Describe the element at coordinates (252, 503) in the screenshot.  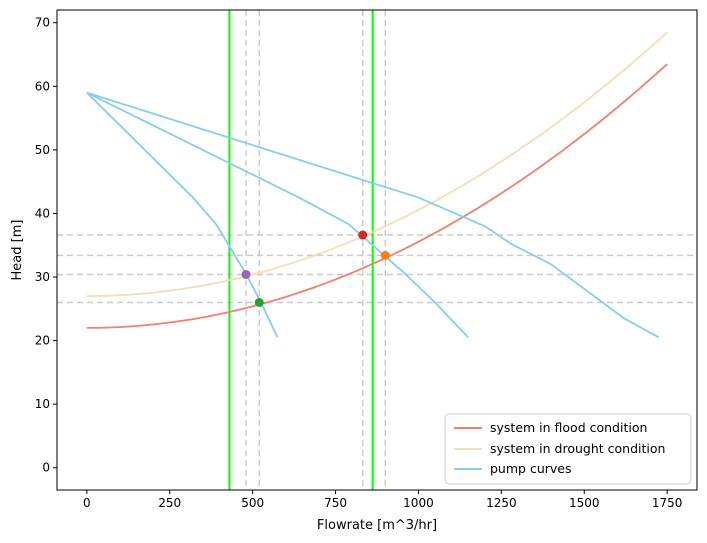
I see `x-tick-label-500: 500` at that location.